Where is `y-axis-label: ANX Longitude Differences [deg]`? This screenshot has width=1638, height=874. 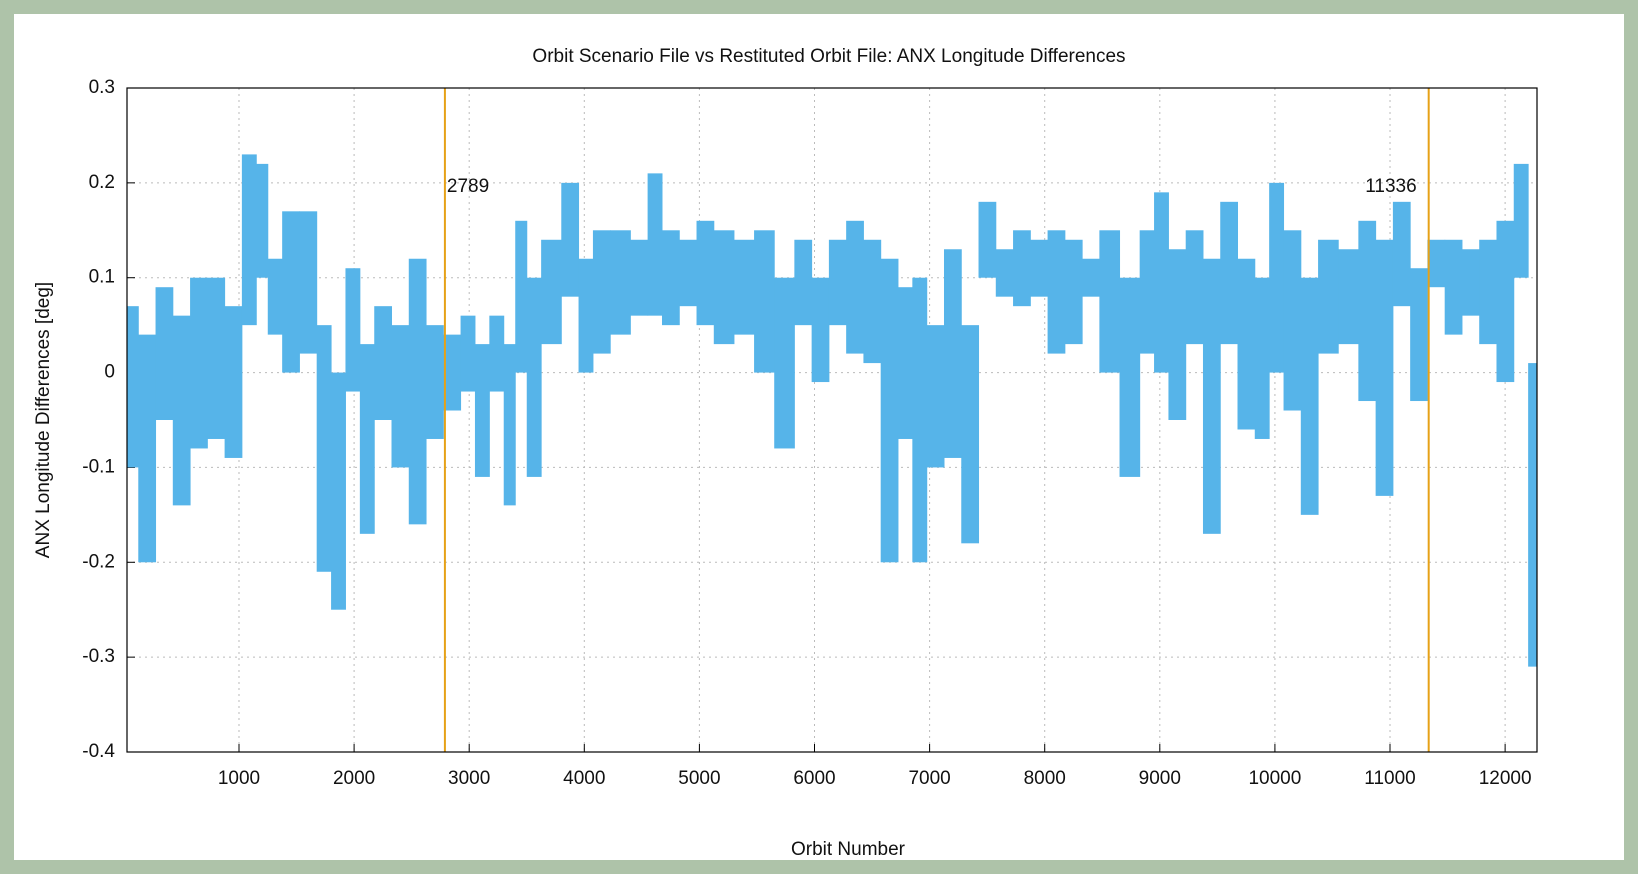 y-axis-label: ANX Longitude Differences [deg] is located at coordinates (43, 420).